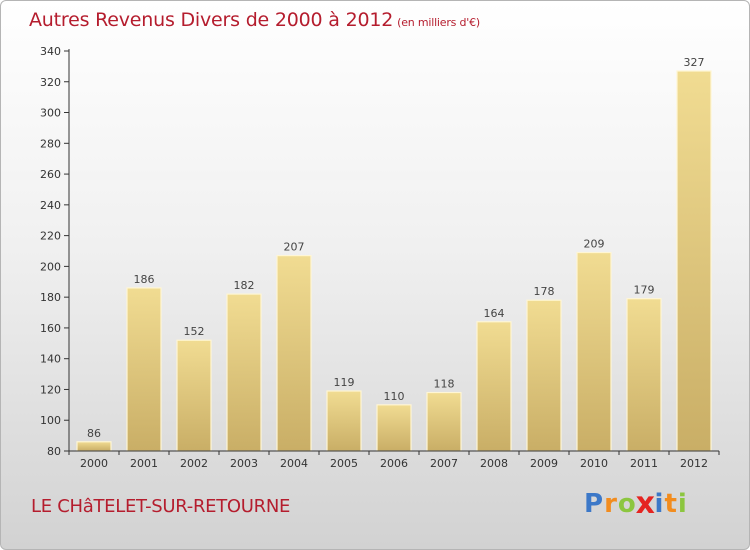 The width and height of the screenshot is (750, 550). I want to click on bar-2010, so click(594, 351).